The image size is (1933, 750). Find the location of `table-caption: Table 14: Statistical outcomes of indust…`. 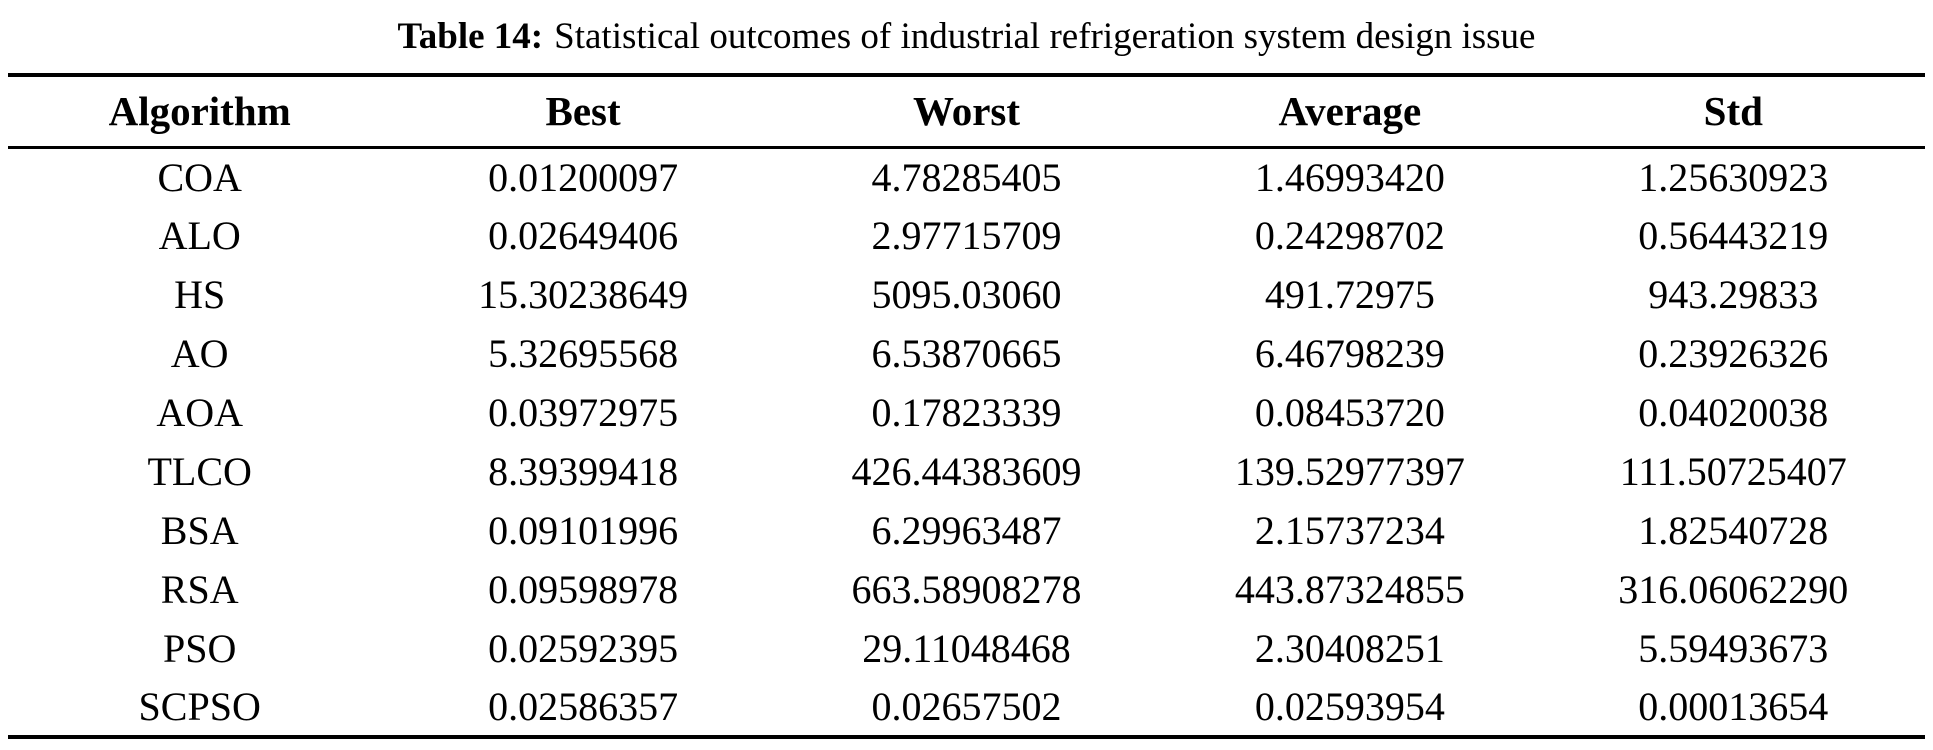

table-caption: Table 14: Statistical outcomes of indust… is located at coordinates (966, 36).